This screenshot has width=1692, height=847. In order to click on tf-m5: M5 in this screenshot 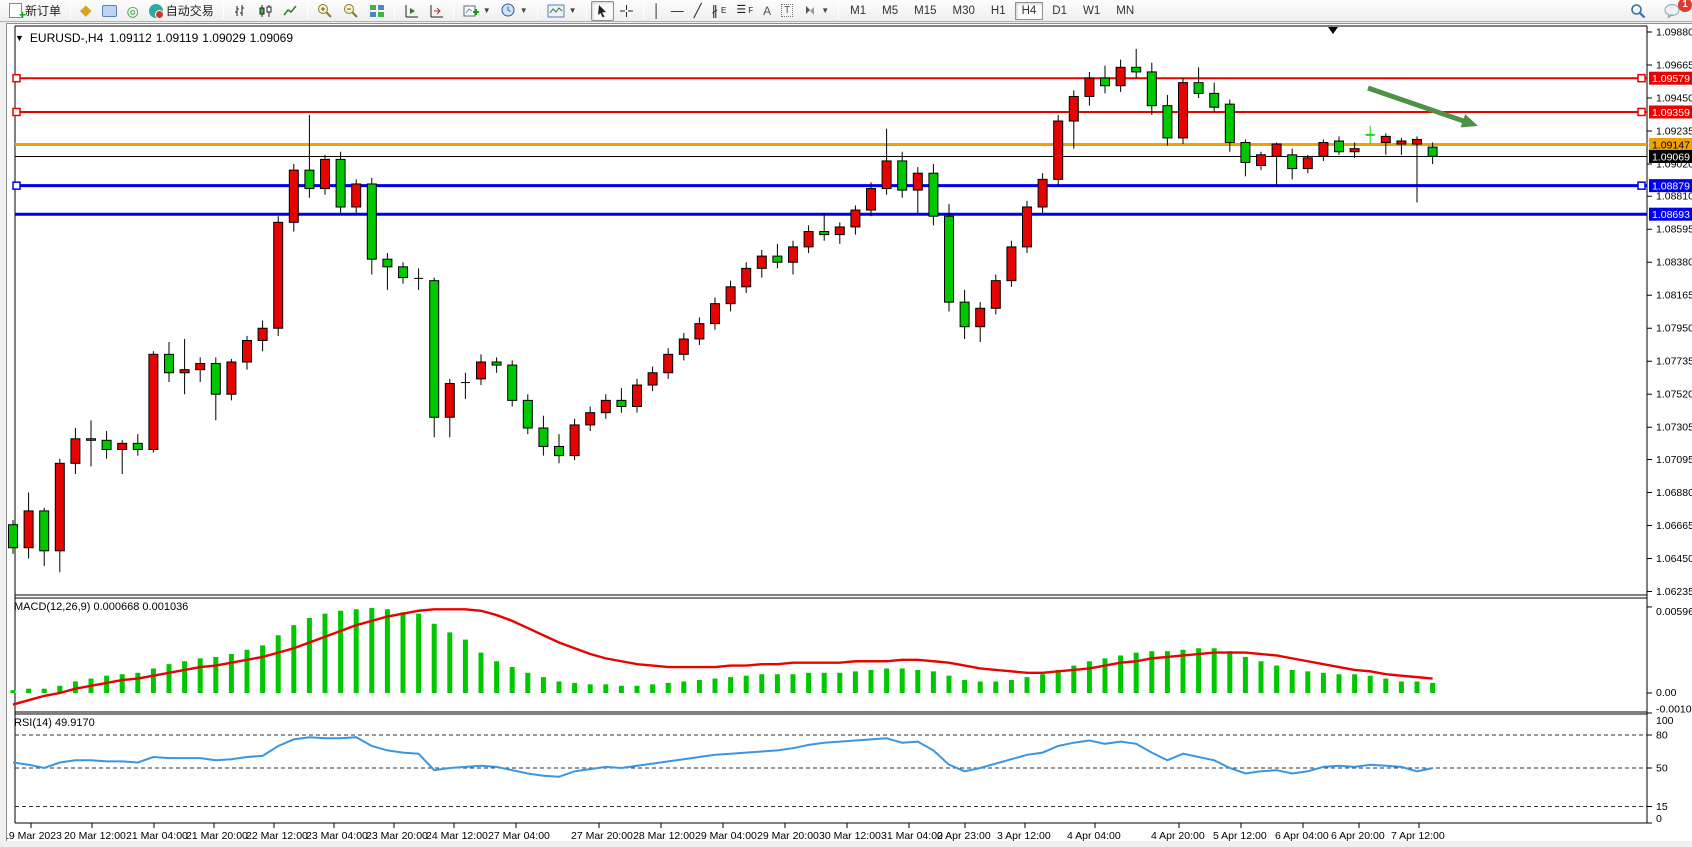, I will do `click(890, 10)`.